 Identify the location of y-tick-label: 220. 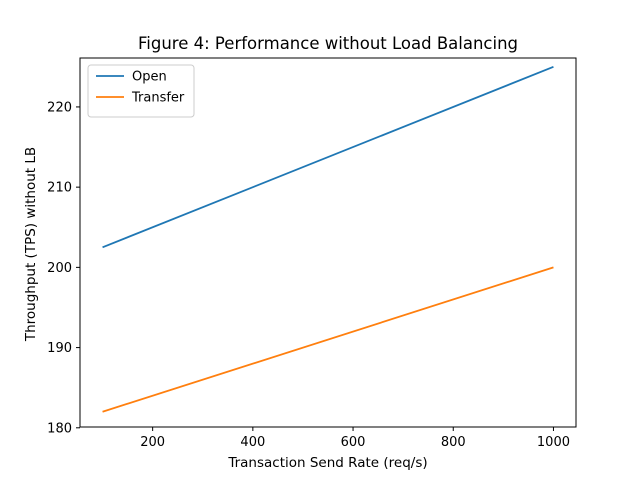
(59, 107).